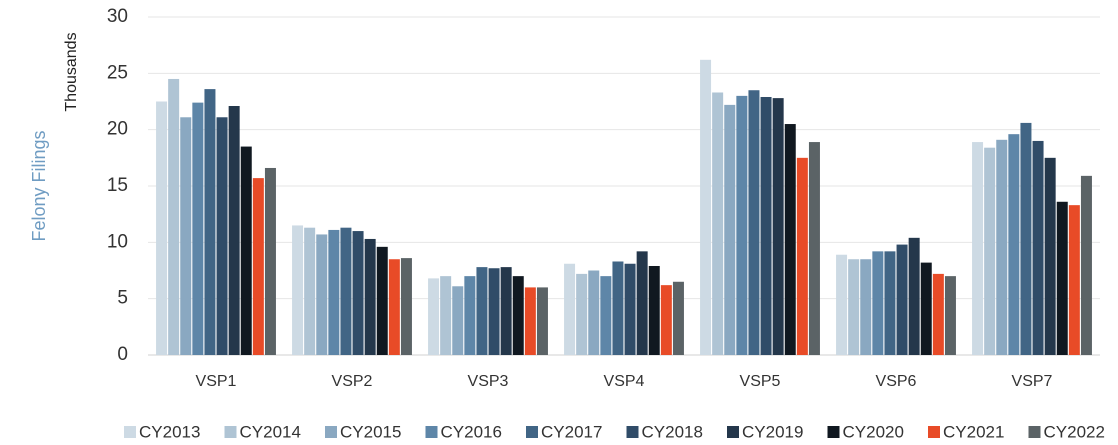 This screenshot has width=1118, height=445. What do you see at coordinates (896, 381) in the screenshot?
I see `x-tick-label: VSP6` at bounding box center [896, 381].